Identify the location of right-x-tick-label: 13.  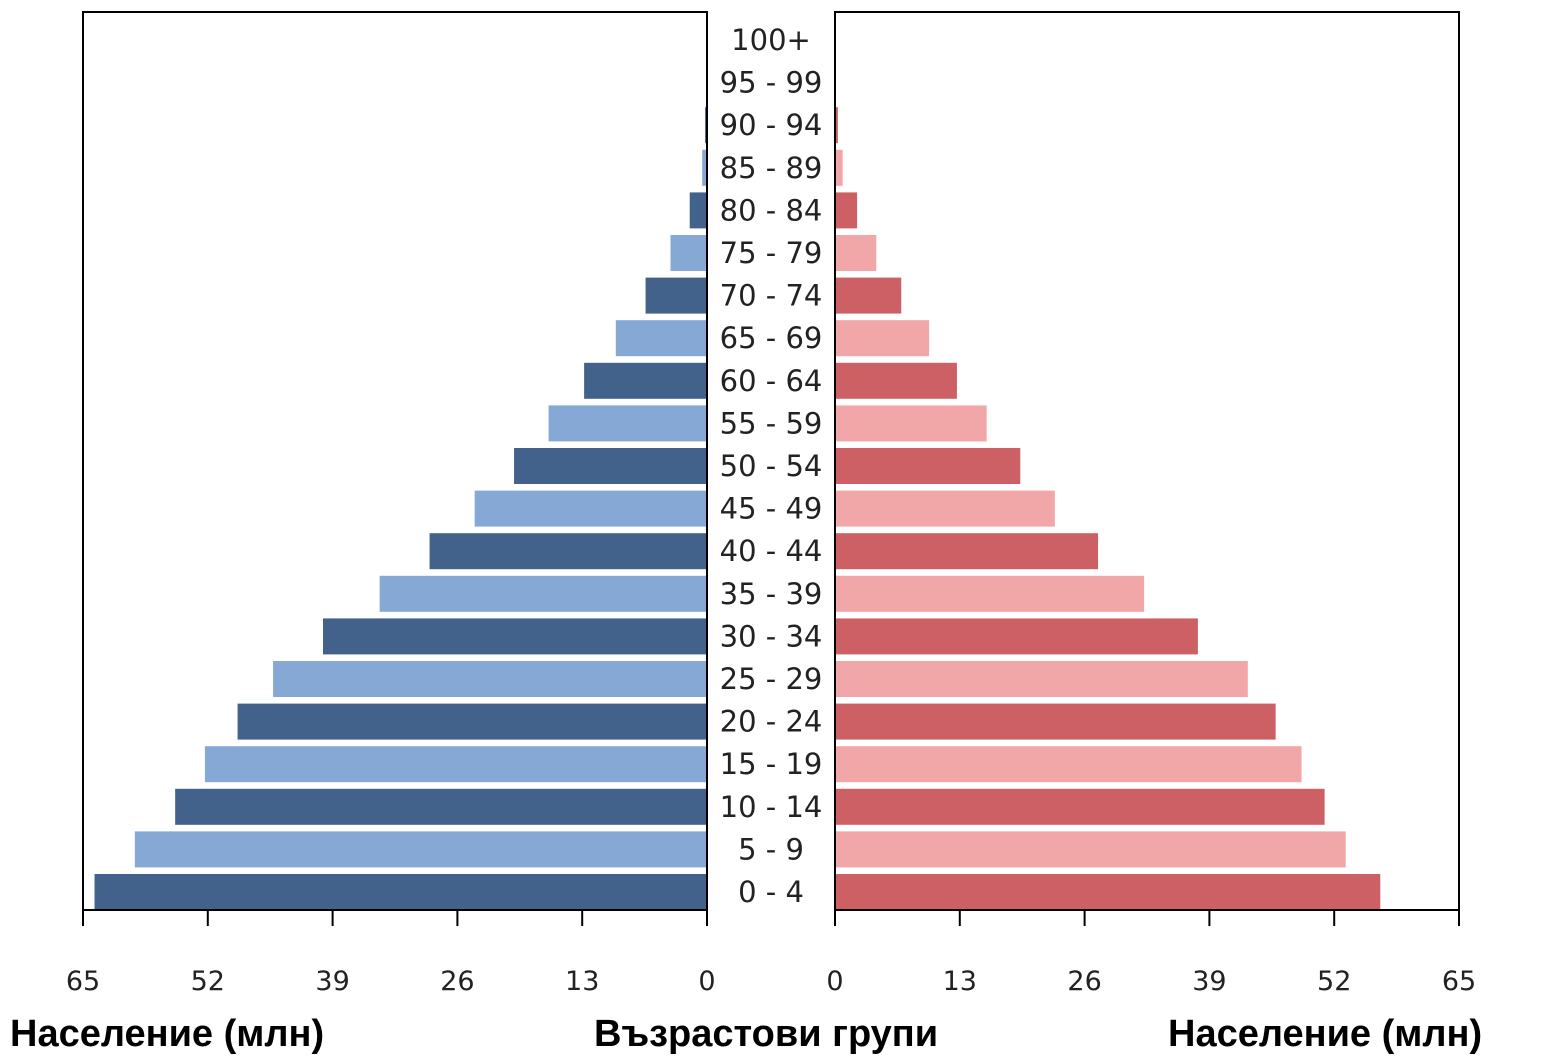
(960, 981).